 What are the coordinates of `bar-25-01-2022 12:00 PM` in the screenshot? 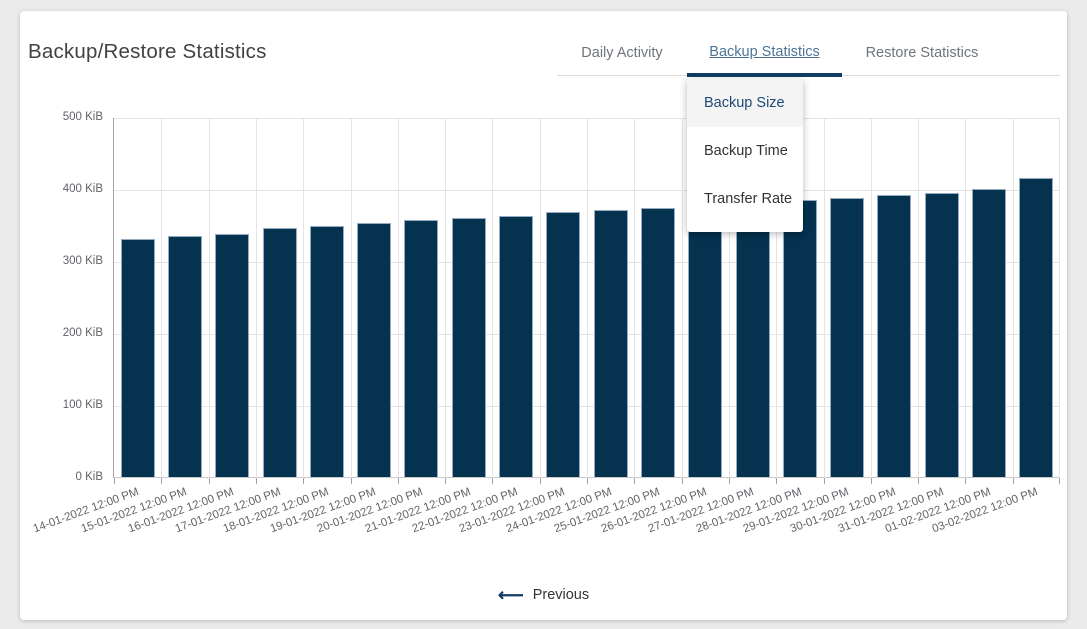 It's located at (657, 342).